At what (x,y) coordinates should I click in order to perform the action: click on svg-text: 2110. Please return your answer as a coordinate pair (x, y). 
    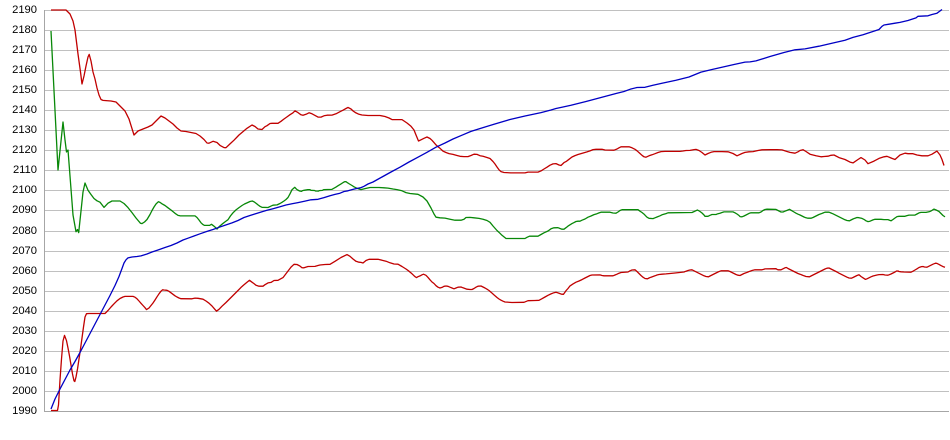
    Looking at the image, I should click on (25, 170).